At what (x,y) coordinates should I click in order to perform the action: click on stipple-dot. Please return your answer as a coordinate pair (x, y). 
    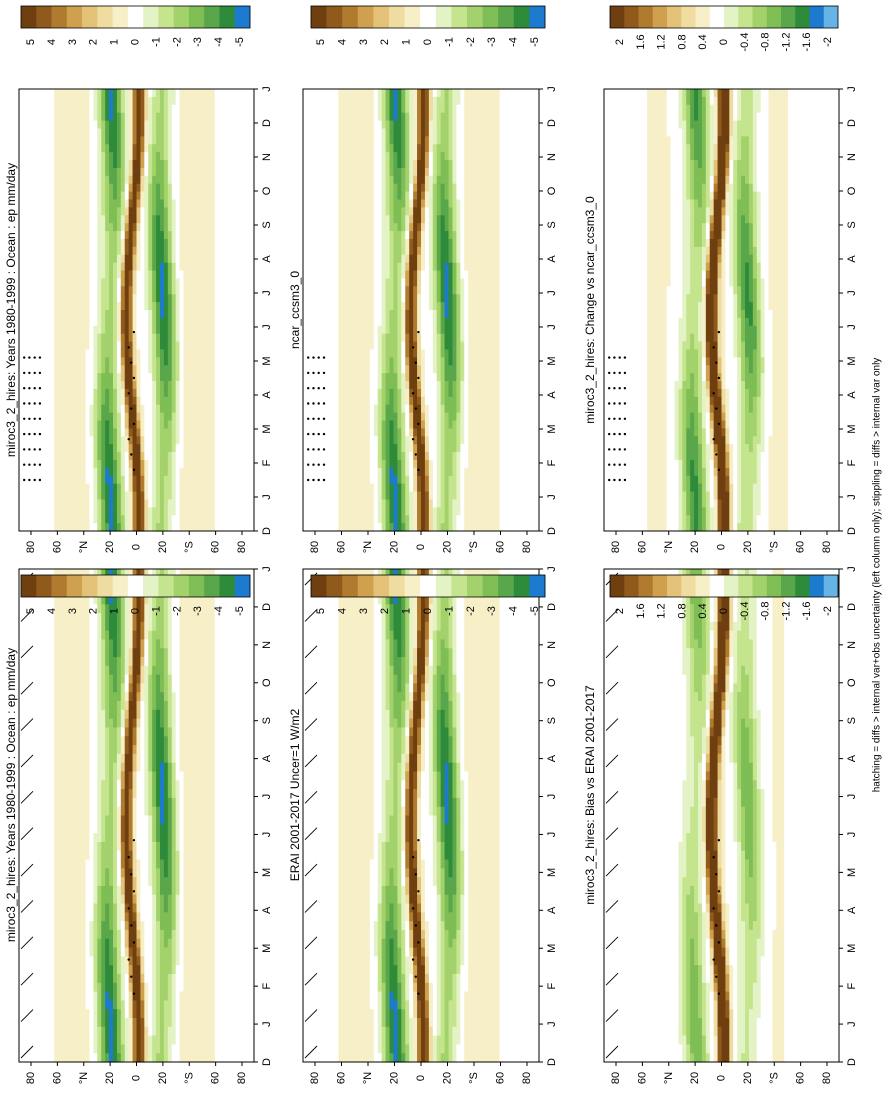
    Looking at the image, I should click on (134, 942).